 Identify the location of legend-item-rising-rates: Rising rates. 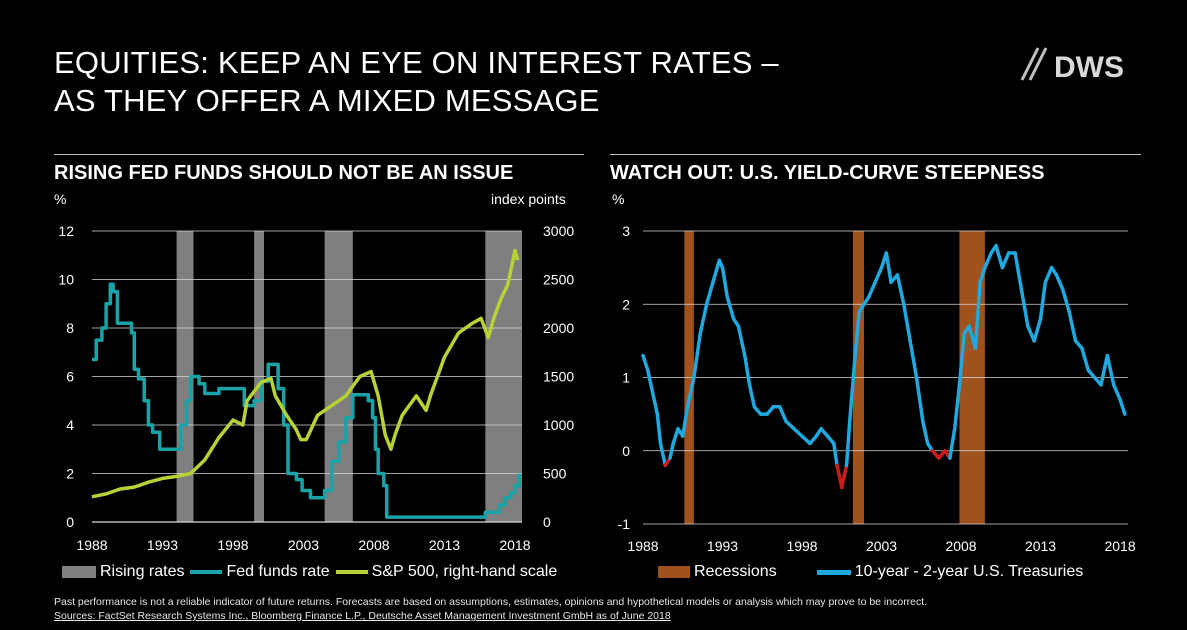
(123, 572).